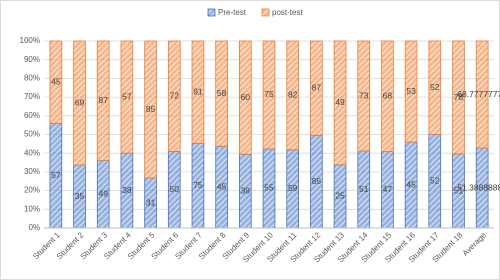 This screenshot has height=280, width=500. What do you see at coordinates (32, 152) in the screenshot?
I see `y-tick-label: 40%` at bounding box center [32, 152].